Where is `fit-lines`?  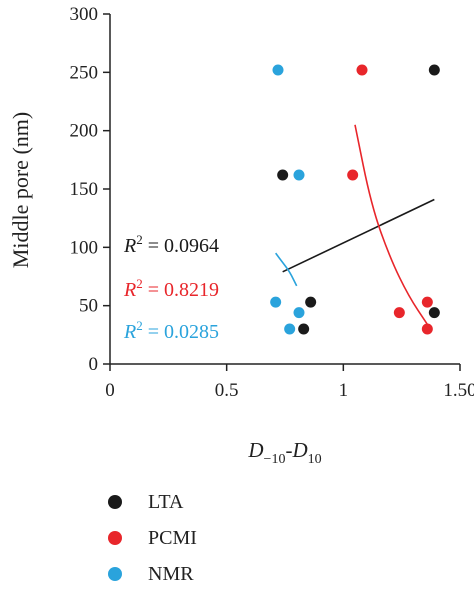
fit-lines is located at coordinates (355, 225).